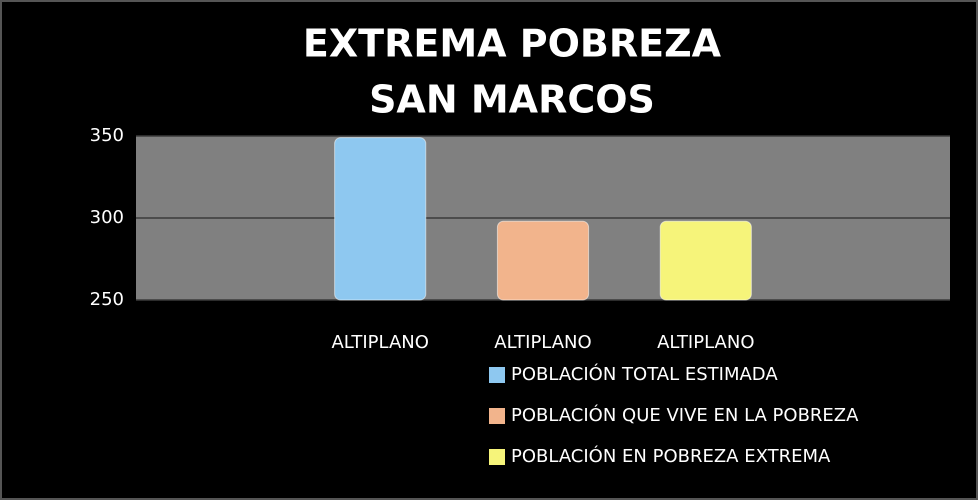 The image size is (978, 500). What do you see at coordinates (644, 374) in the screenshot?
I see `legend-label: POBLACIÓN TOTAL ESTIMADA` at bounding box center [644, 374].